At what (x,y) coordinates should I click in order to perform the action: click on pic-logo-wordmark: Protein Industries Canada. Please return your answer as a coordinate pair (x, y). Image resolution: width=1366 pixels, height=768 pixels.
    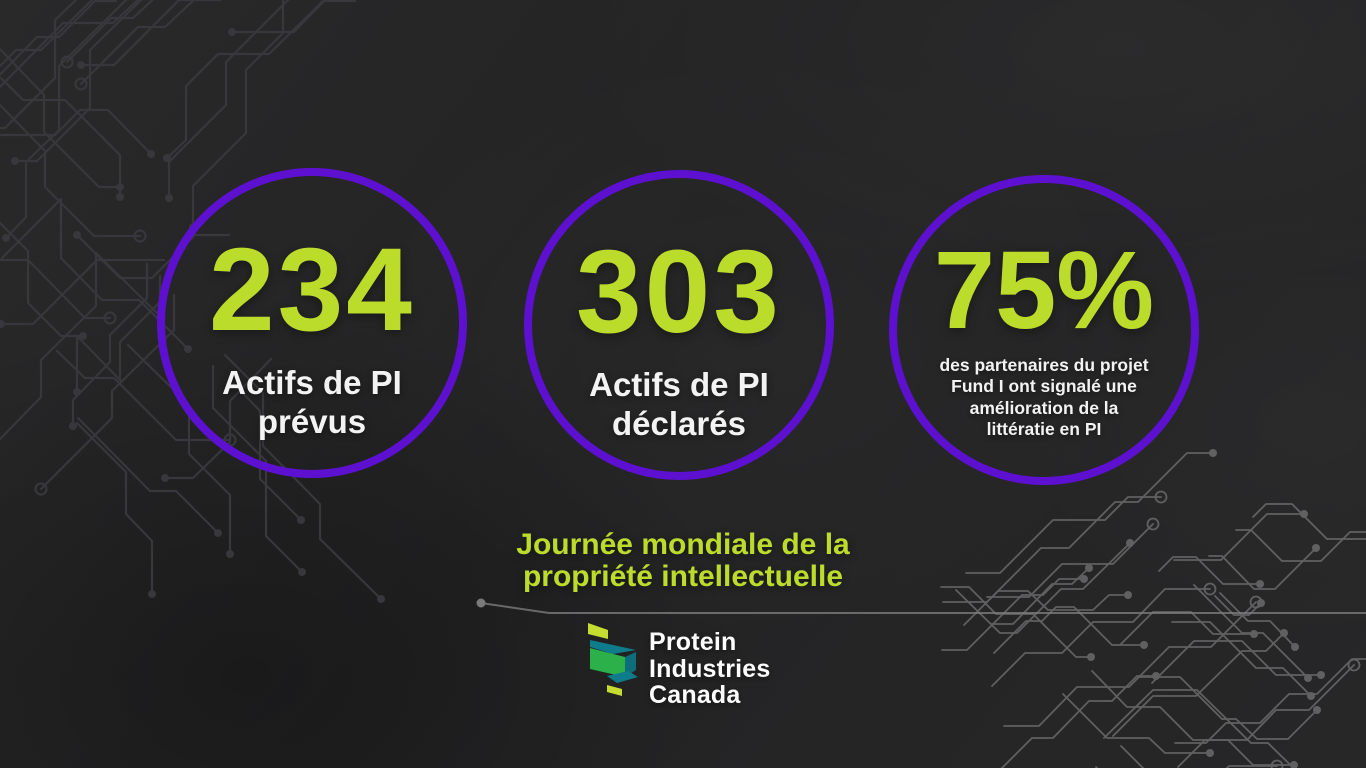
    Looking at the image, I should click on (709, 669).